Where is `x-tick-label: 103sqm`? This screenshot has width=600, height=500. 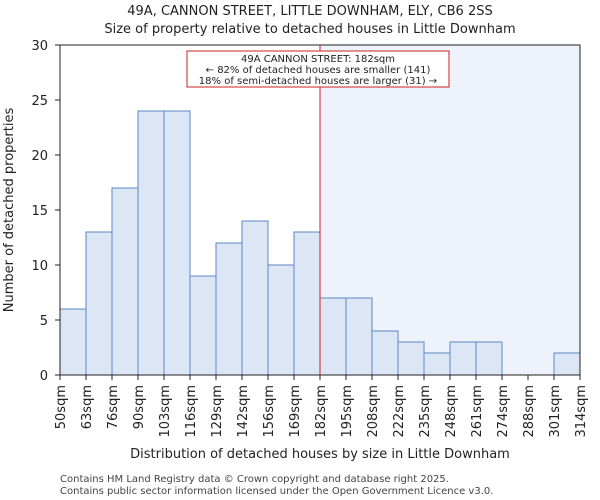 x-tick-label: 103sqm is located at coordinates (165, 411).